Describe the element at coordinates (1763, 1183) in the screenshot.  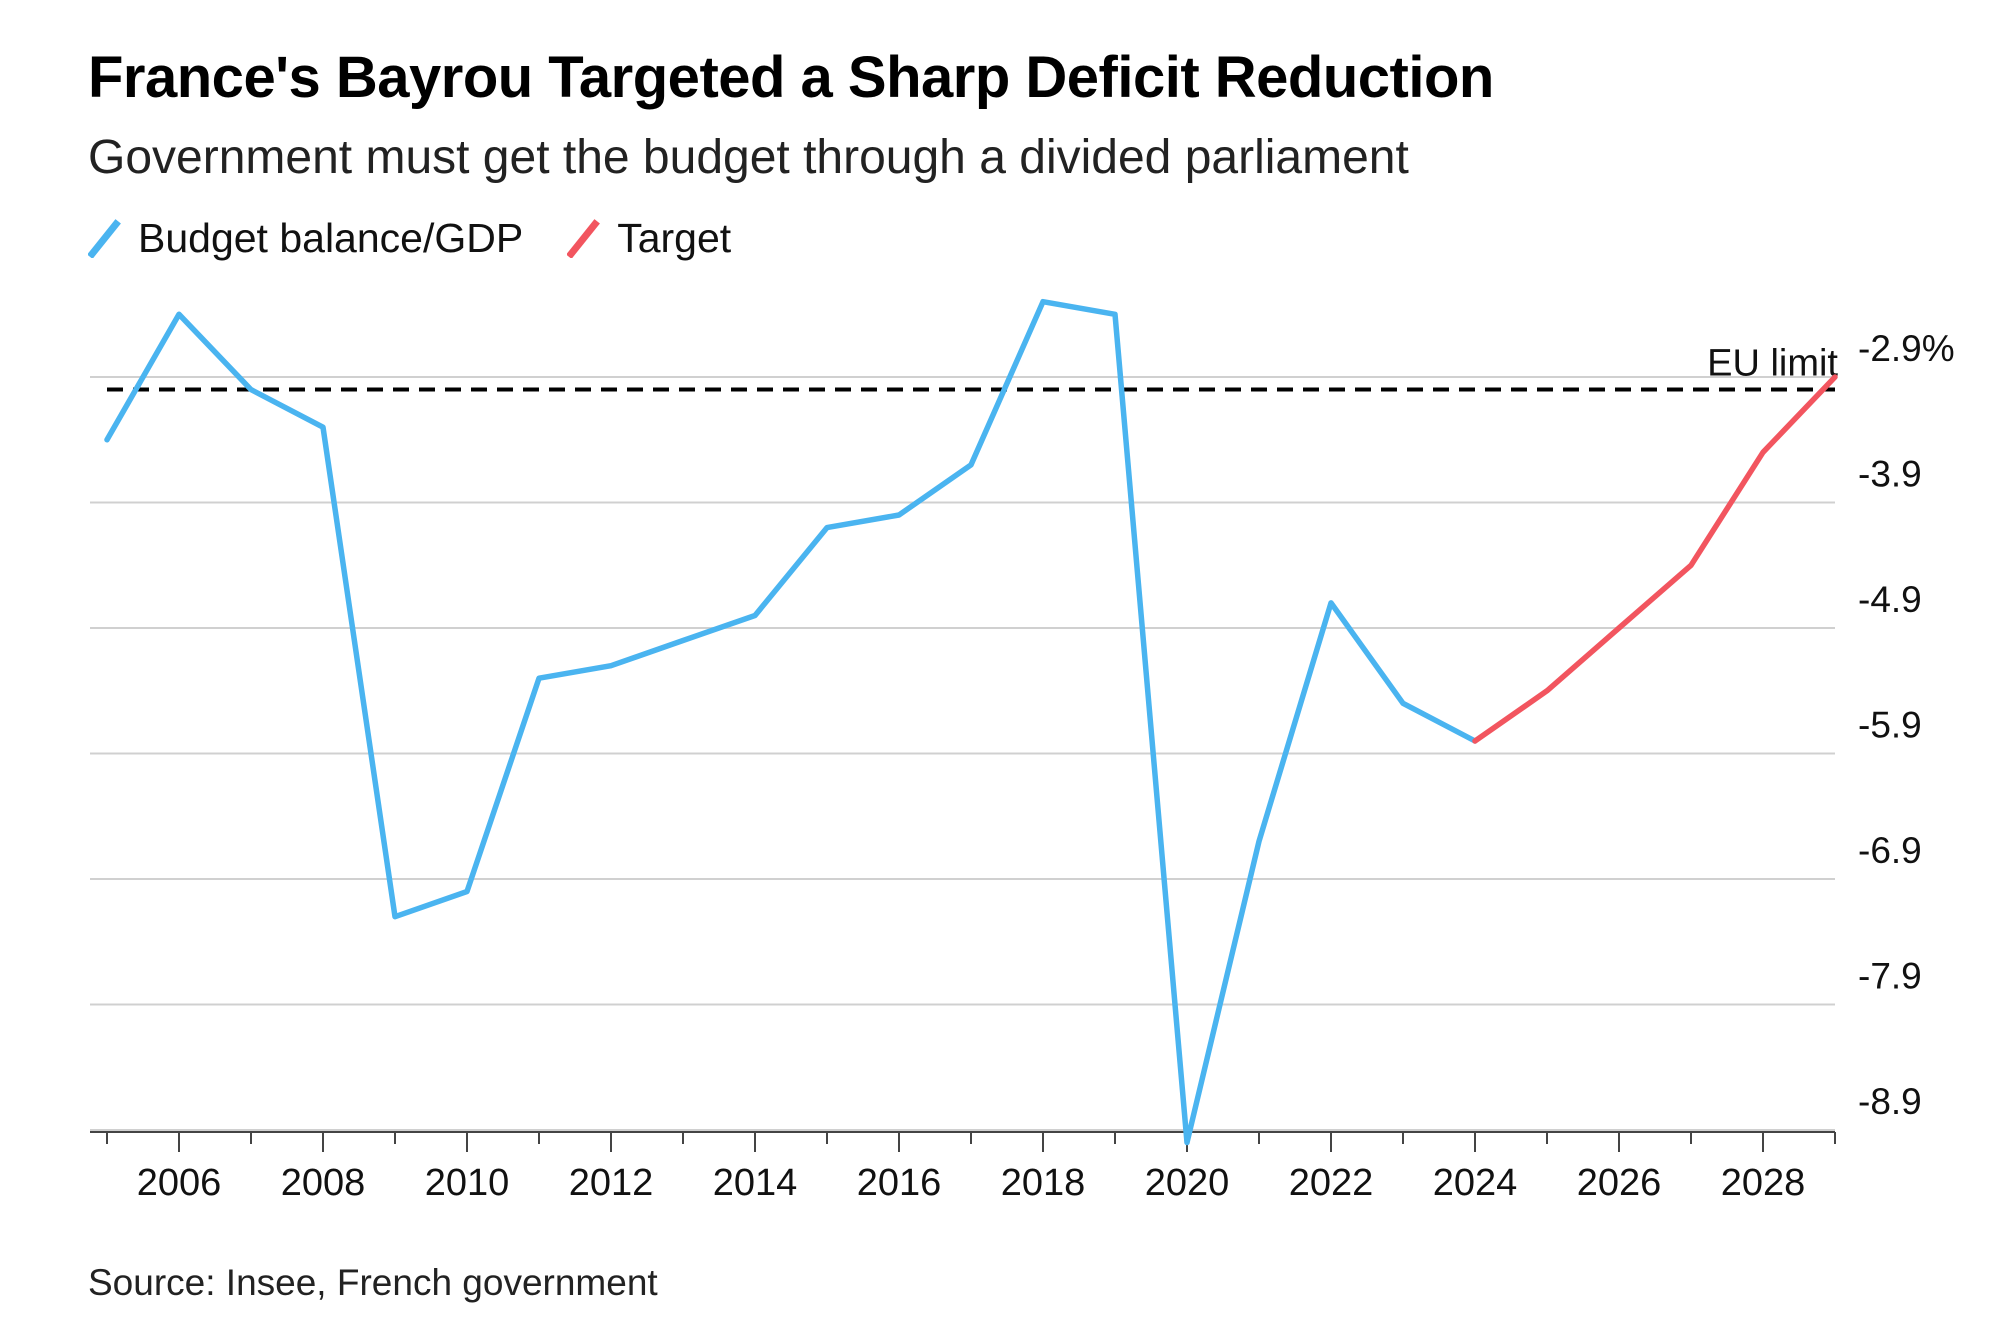
I see `x-tick-label: 2028` at that location.